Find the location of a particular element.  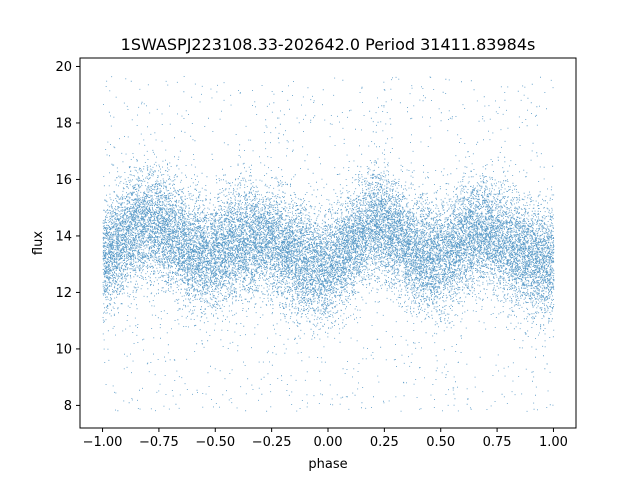

y-tick-label: 18 is located at coordinates (63, 123).